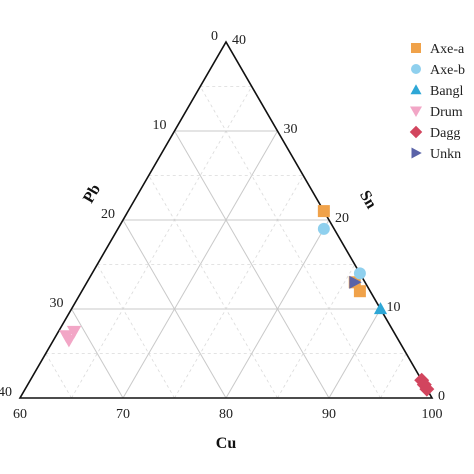 This screenshot has height=474, width=474. What do you see at coordinates (57, 303) in the screenshot?
I see `tick-label-pb: 30` at bounding box center [57, 303].